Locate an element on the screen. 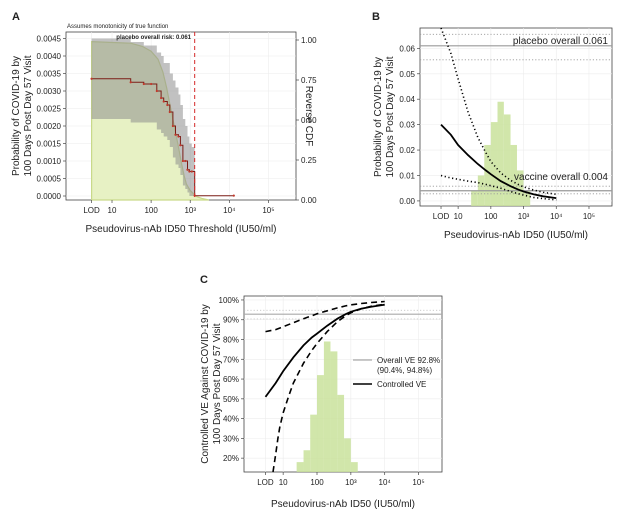 The image size is (621, 524). panel-c-y-tick-label-4: 60% is located at coordinates (231, 379).